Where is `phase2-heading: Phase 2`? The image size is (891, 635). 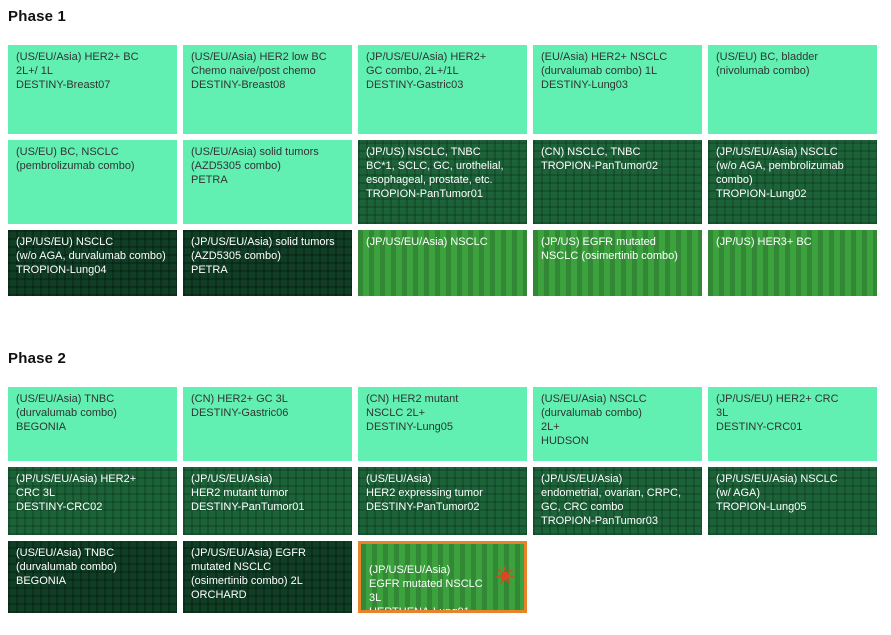 phase2-heading: Phase 2 is located at coordinates (37, 358).